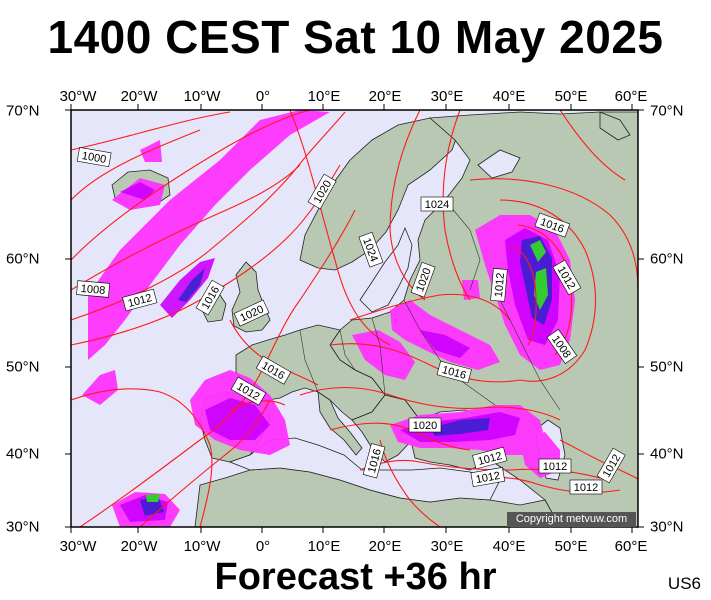  I want to click on isobar-label: 1020, so click(425, 425).